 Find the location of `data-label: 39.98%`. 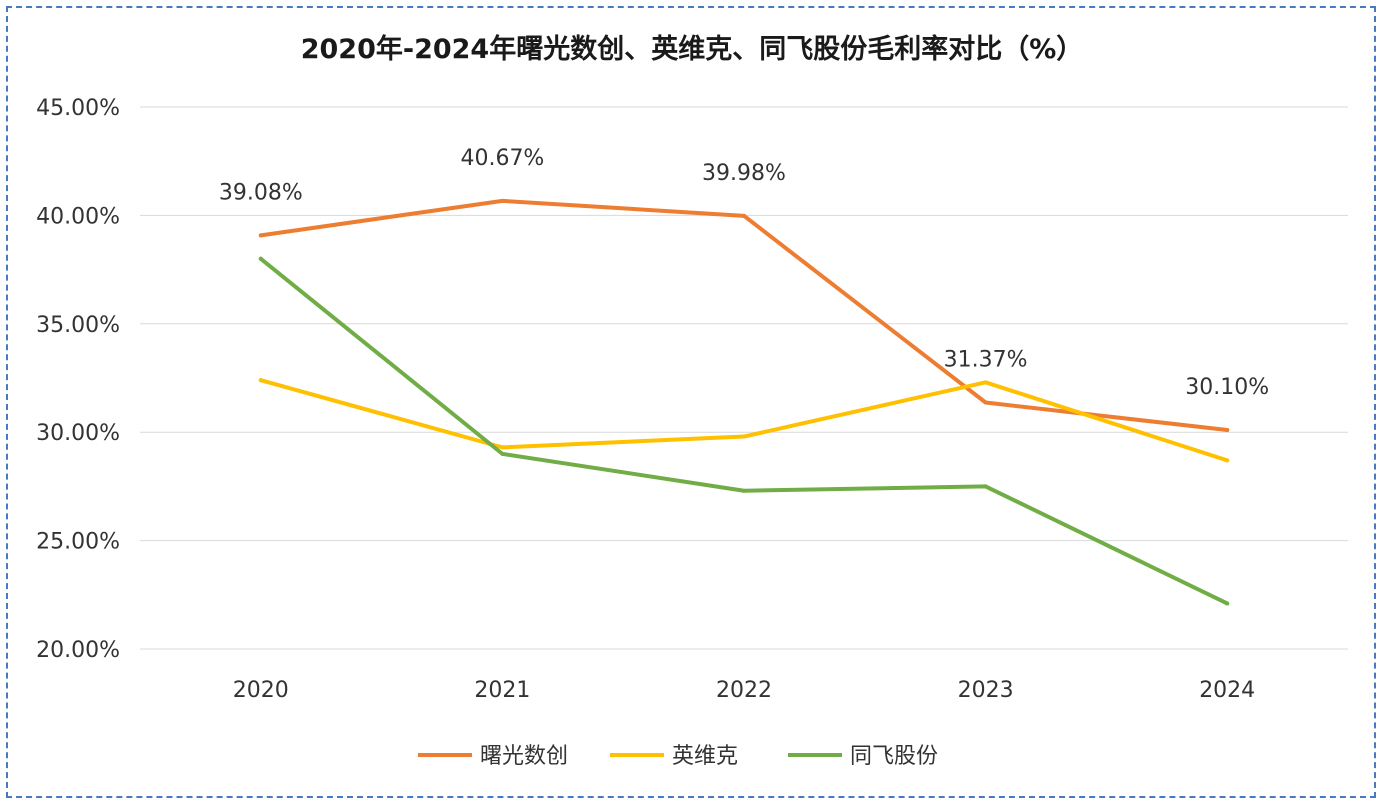

data-label: 39.98% is located at coordinates (744, 173).